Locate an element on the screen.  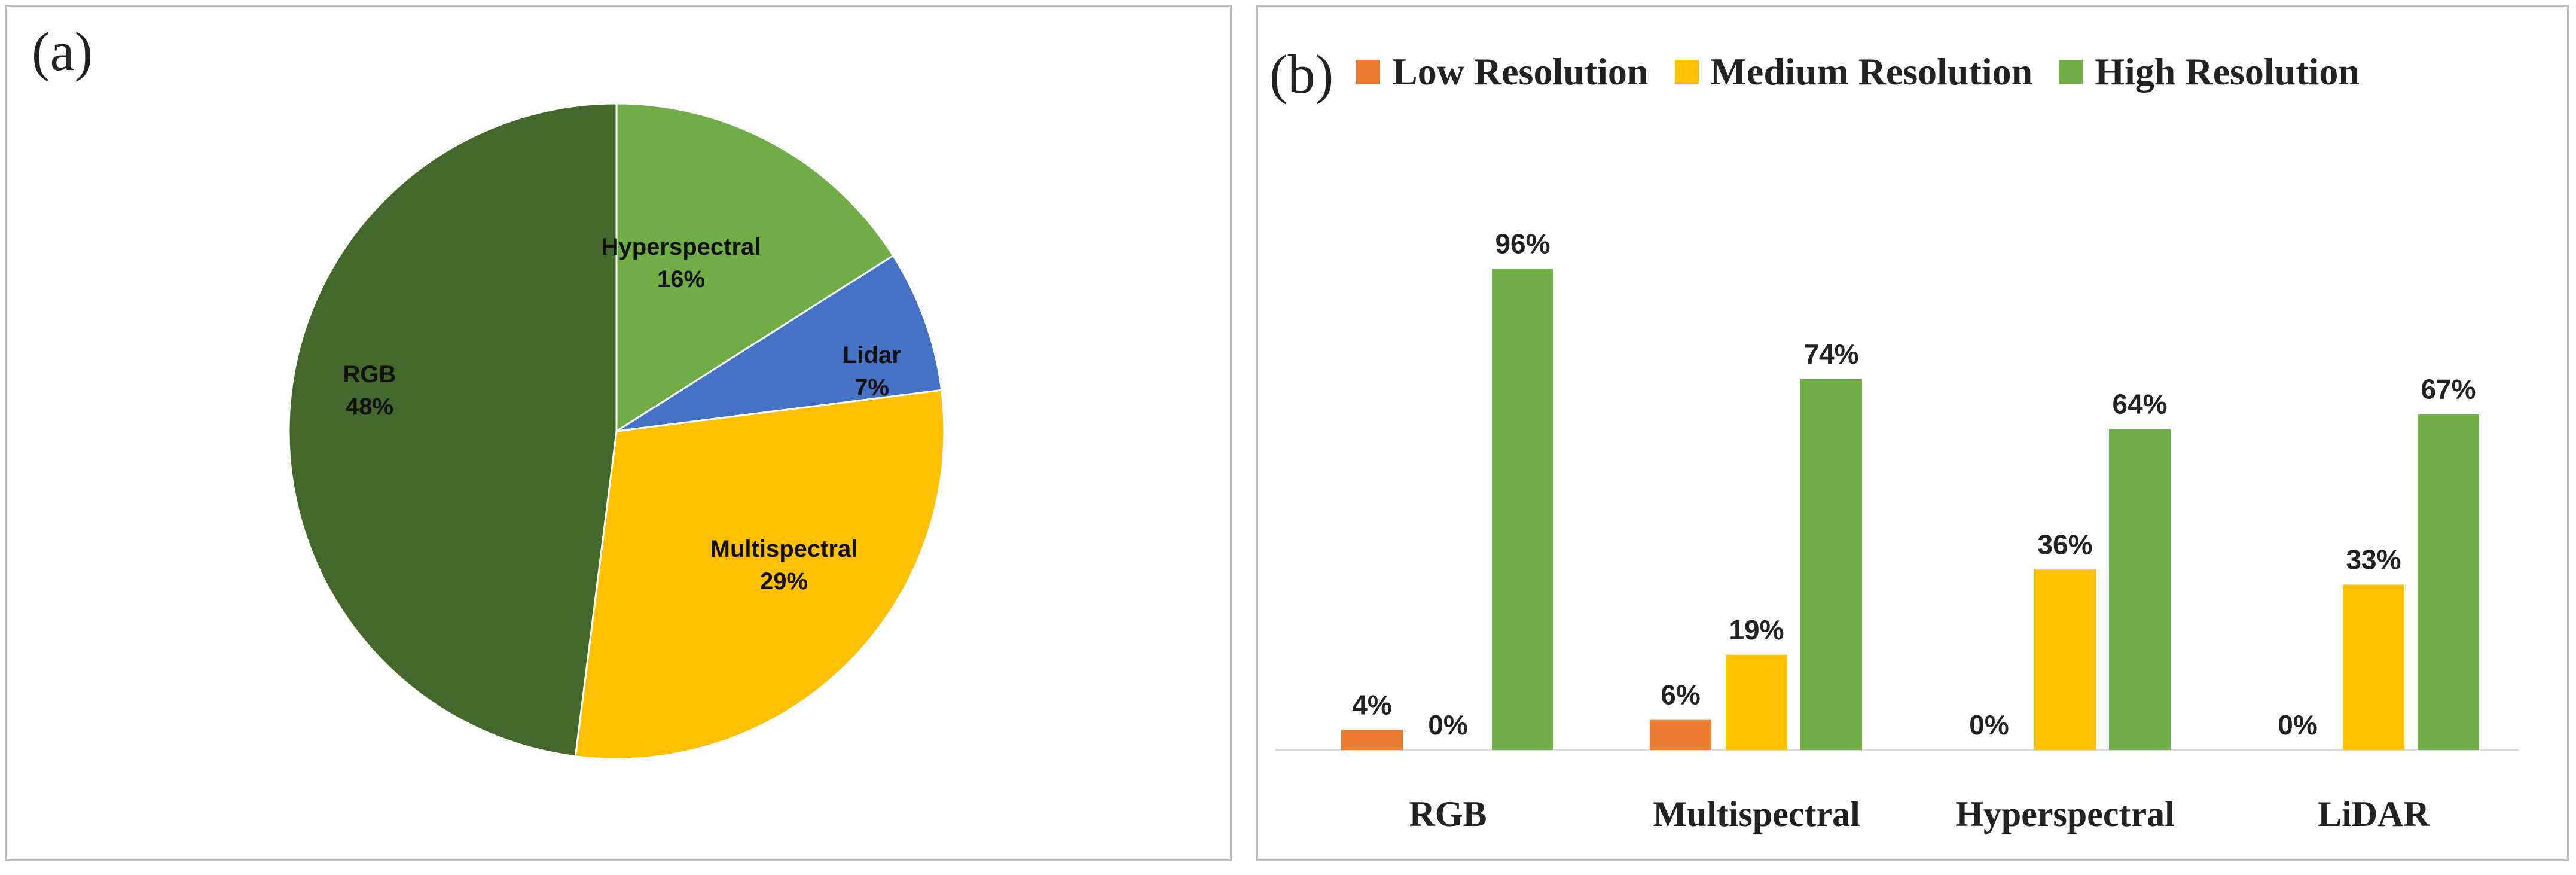
bar-label-multispectral-medium-resolution: 19% is located at coordinates (1756, 629).